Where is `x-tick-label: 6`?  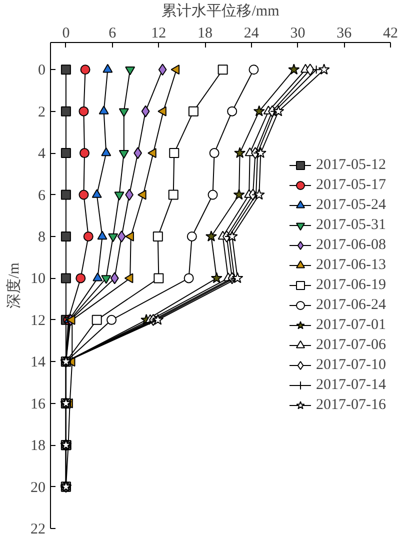 x-tick-label: 6 is located at coordinates (112, 34).